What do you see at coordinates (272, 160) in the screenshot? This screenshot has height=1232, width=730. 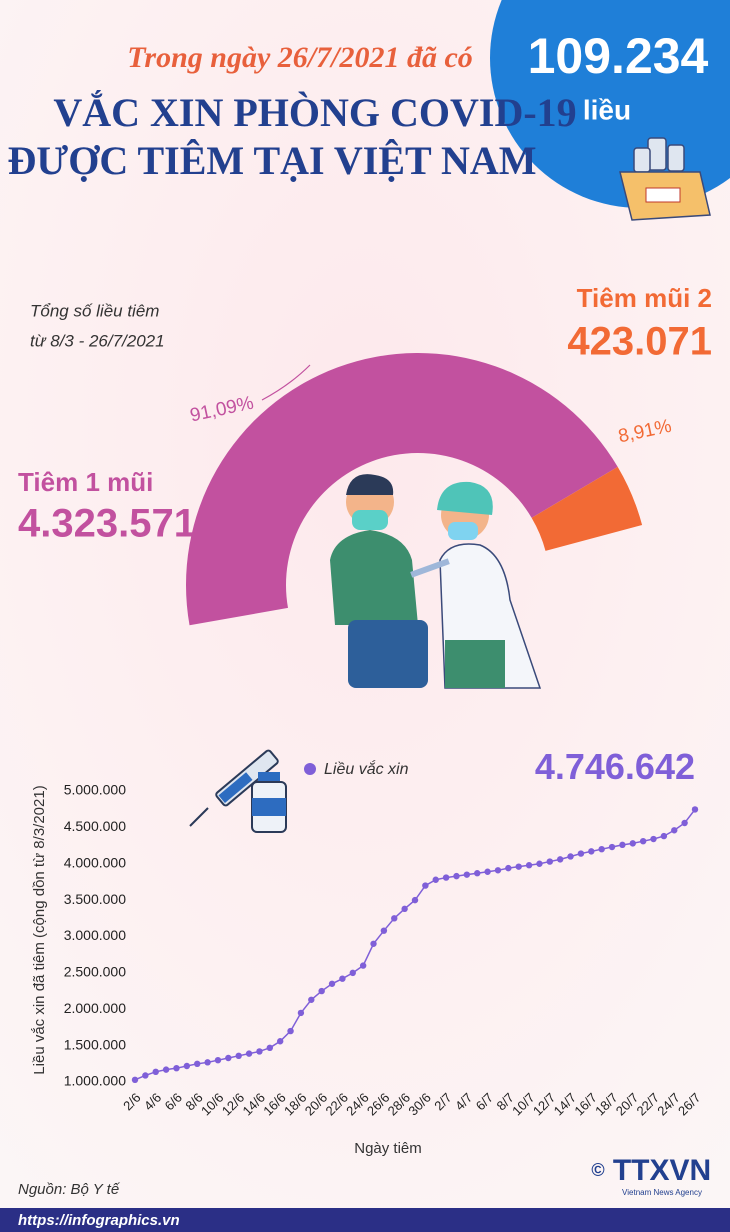 I see `title: ĐƯỢC TIÊM TẠI VIỆT NAM` at bounding box center [272, 160].